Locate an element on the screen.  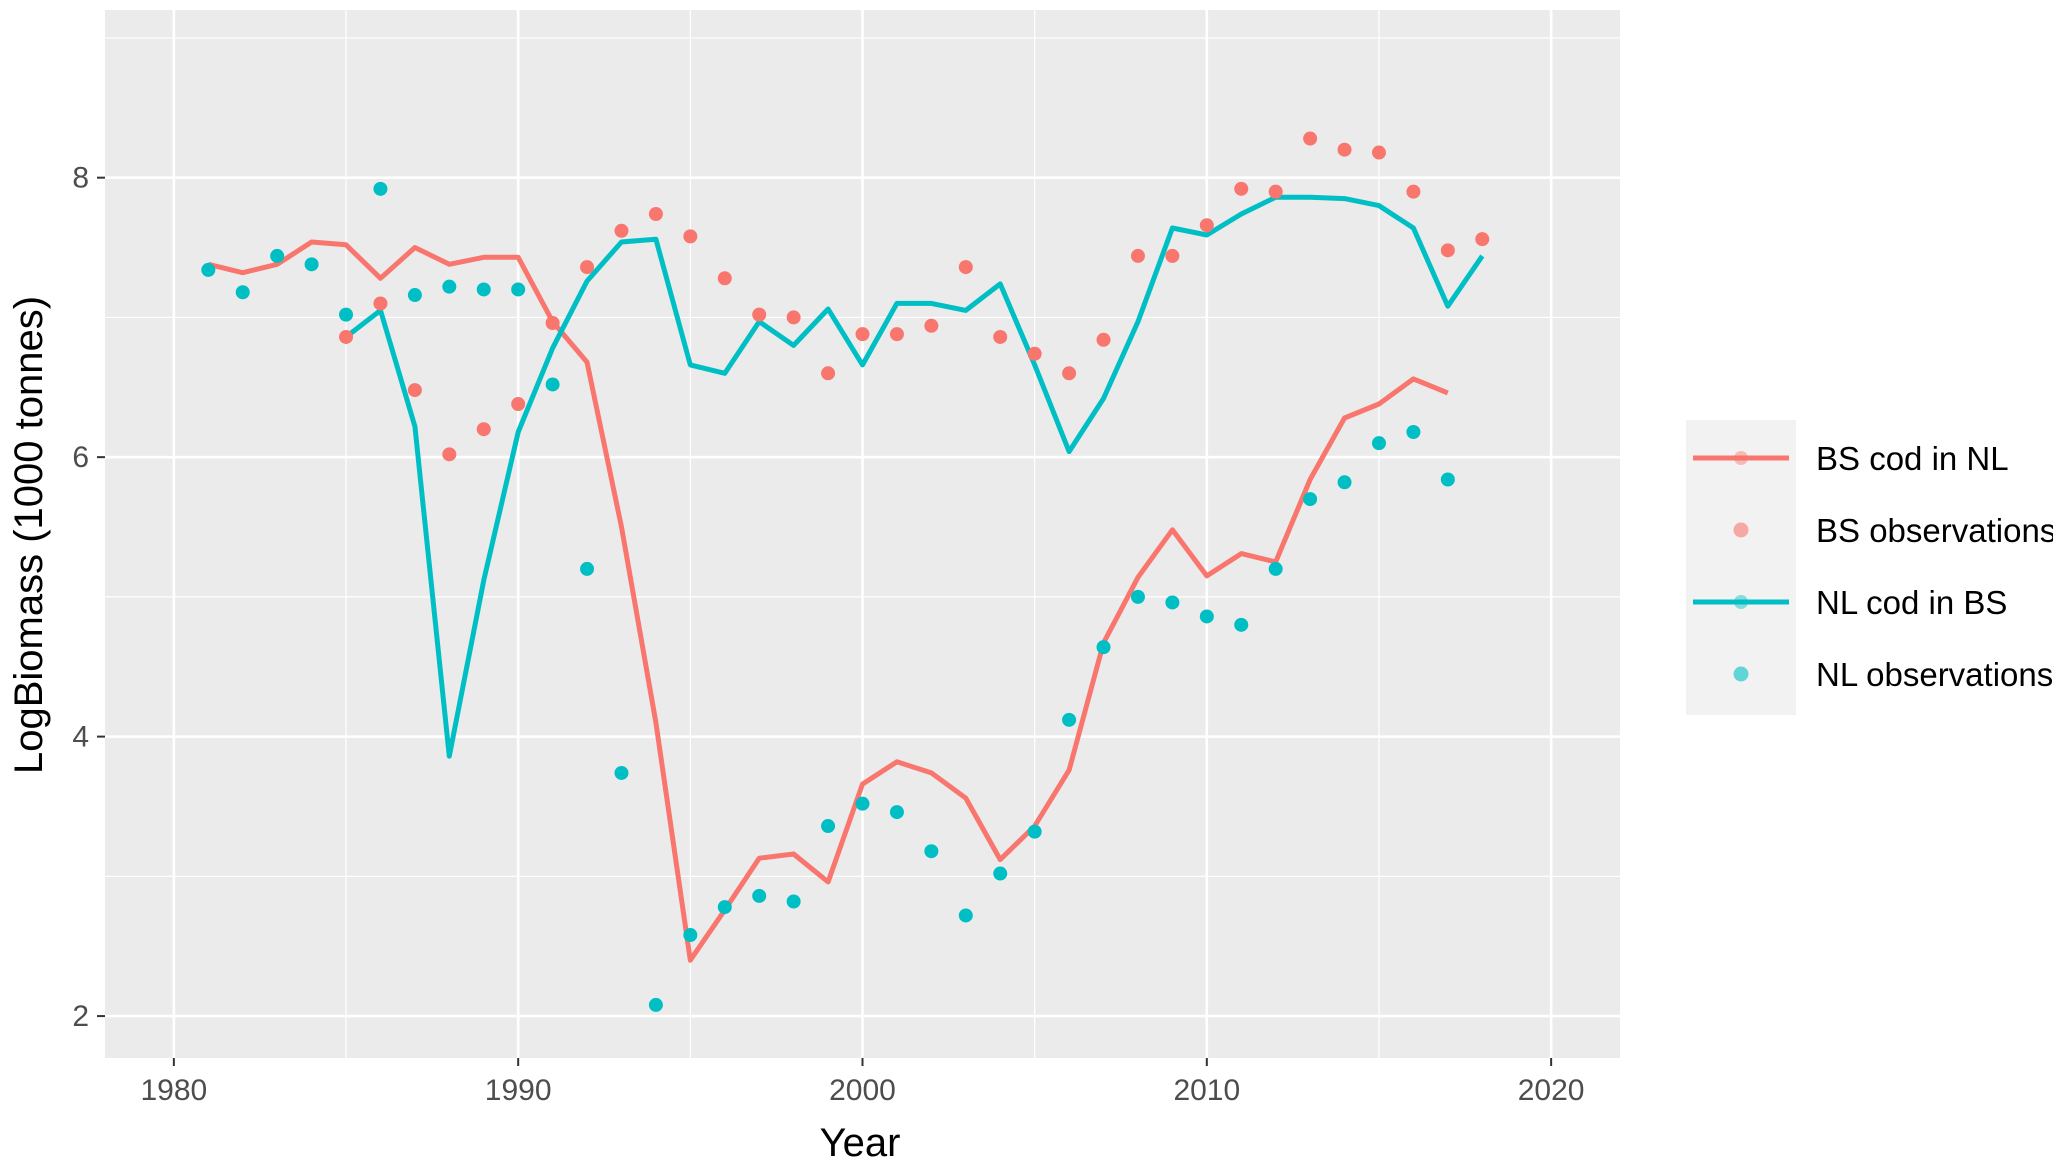
legend-label-nl-observations: NL observations is located at coordinates (1934, 674).